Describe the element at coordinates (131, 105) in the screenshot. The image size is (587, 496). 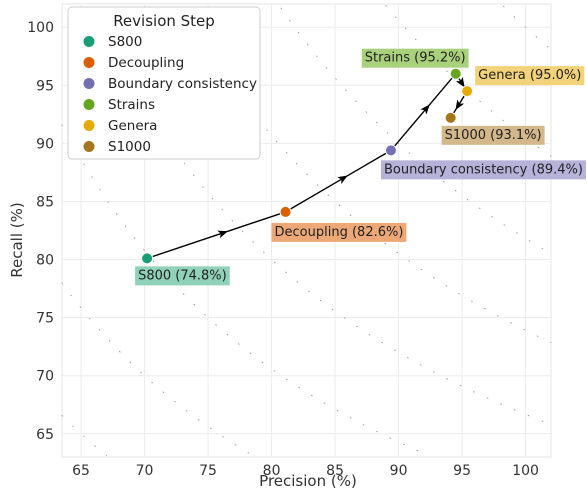
I see `legend-label: Strains` at that location.